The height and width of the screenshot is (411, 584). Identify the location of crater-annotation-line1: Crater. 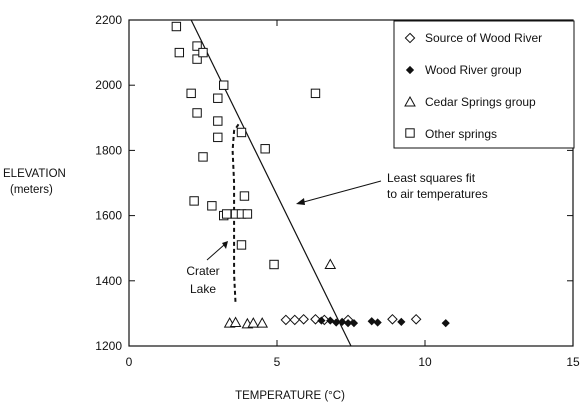
(202, 271).